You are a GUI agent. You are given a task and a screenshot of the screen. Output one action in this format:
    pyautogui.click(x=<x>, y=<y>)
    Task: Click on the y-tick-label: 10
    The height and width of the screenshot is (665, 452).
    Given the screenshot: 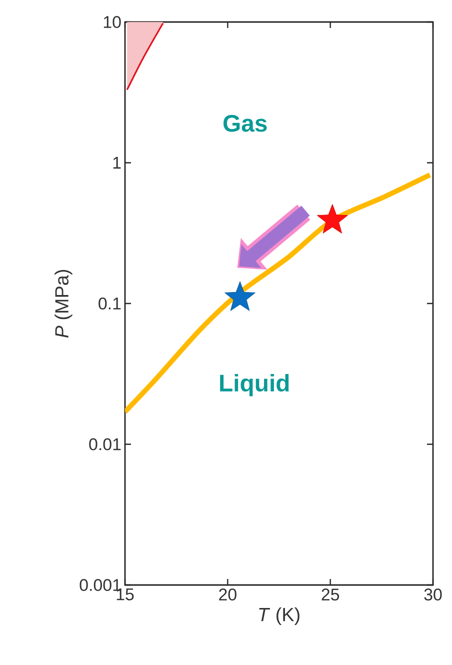 What is the action you would take?
    pyautogui.click(x=112, y=22)
    